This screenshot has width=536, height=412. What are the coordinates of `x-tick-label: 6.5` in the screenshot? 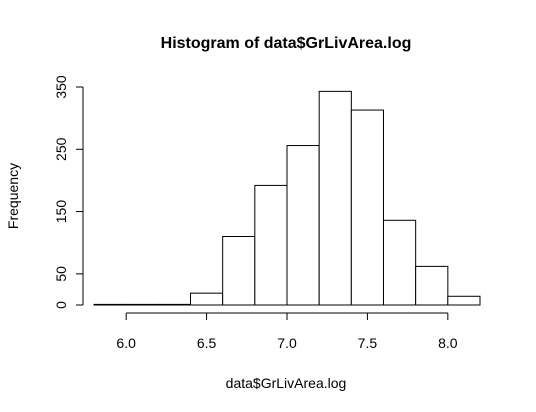 It's located at (207, 343).